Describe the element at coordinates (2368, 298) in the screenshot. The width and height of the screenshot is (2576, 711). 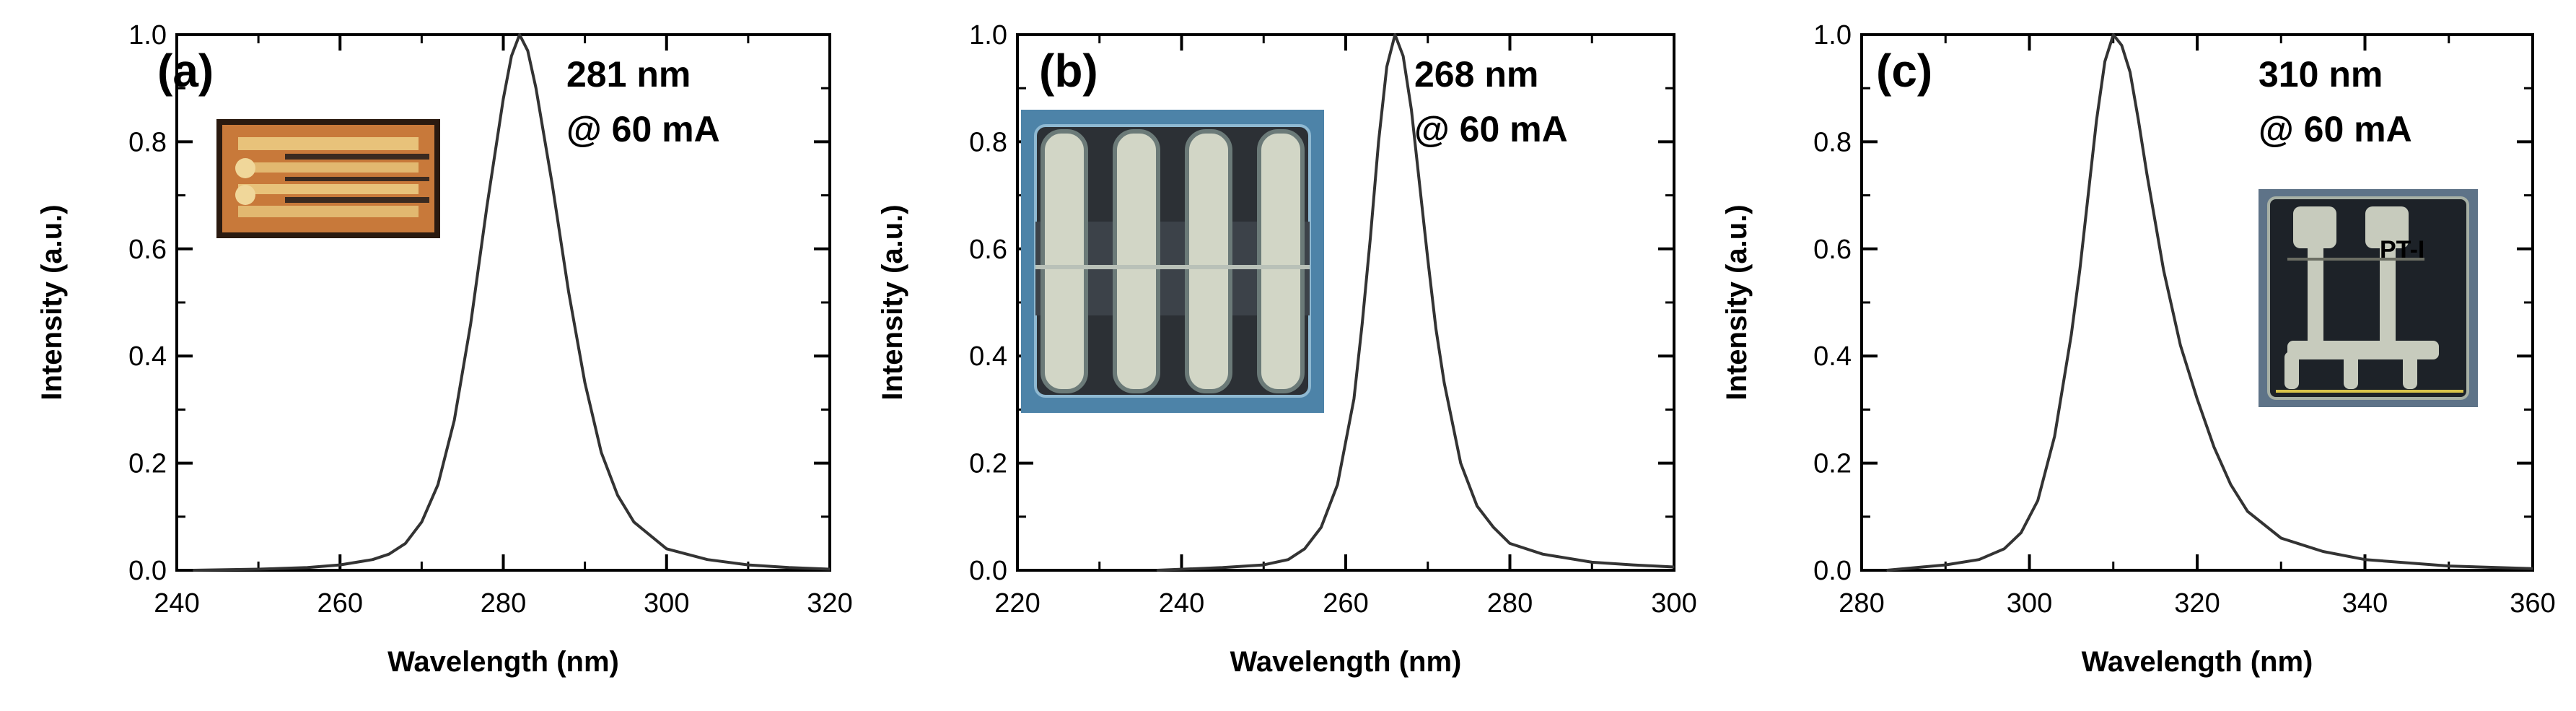
I see `inset-photo-c` at that location.